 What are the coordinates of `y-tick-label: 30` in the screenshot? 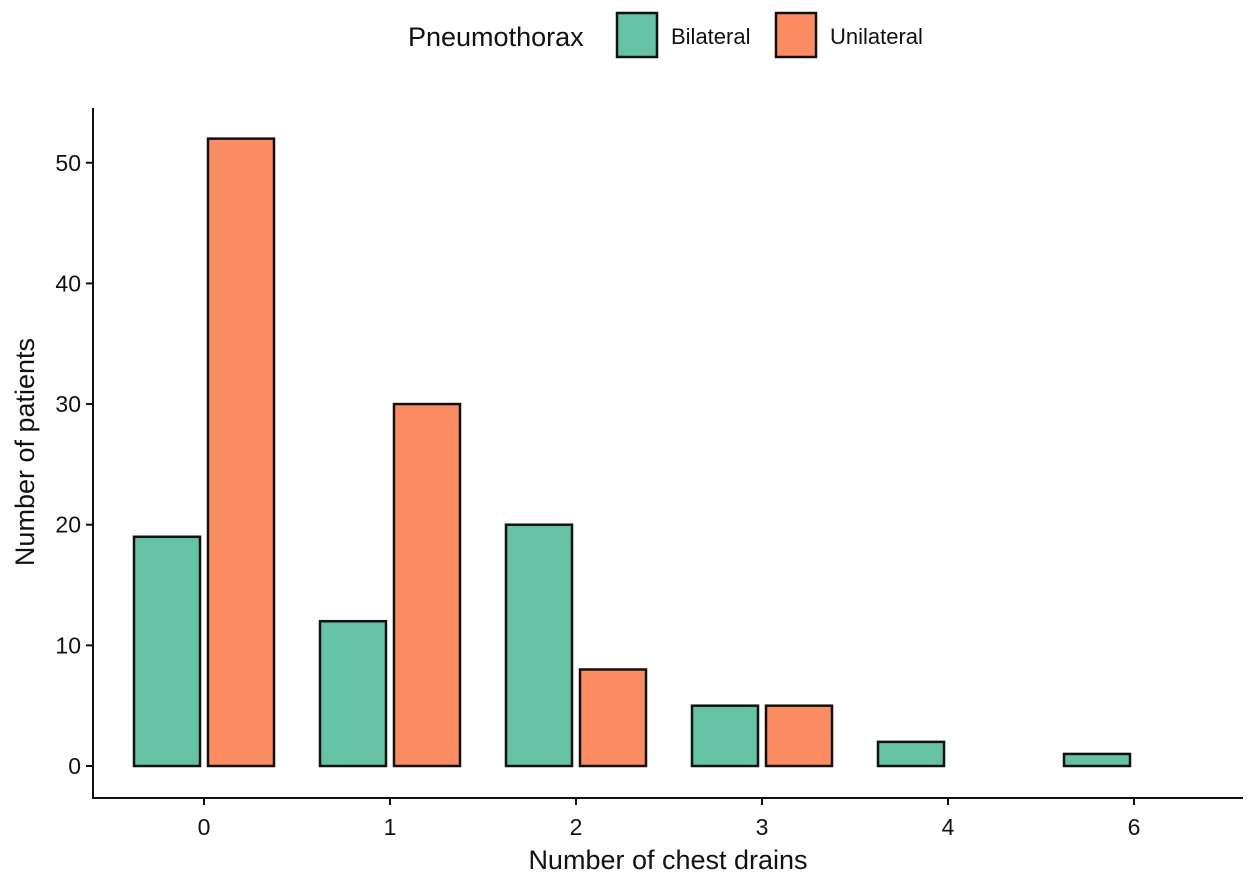 It's located at (68, 404).